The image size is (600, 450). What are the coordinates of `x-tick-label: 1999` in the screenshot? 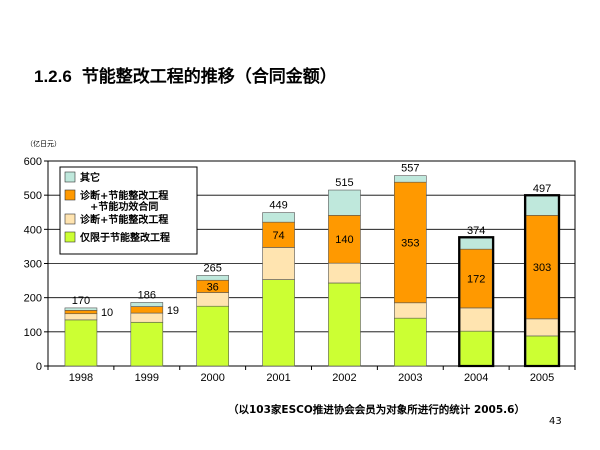 It's located at (147, 378).